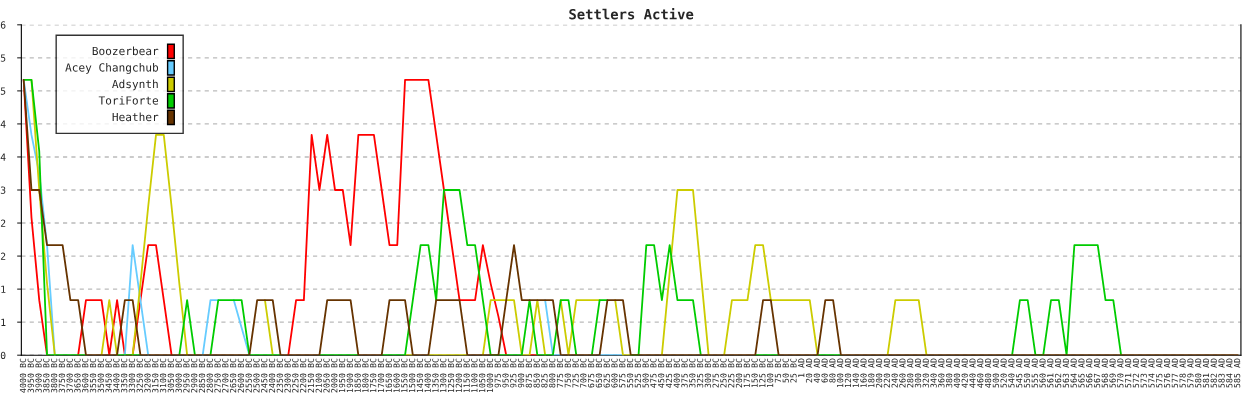 The height and width of the screenshot is (400, 1256). Describe the element at coordinates (816, 370) in the screenshot. I see `x-tick-label: 40 AD` at that location.